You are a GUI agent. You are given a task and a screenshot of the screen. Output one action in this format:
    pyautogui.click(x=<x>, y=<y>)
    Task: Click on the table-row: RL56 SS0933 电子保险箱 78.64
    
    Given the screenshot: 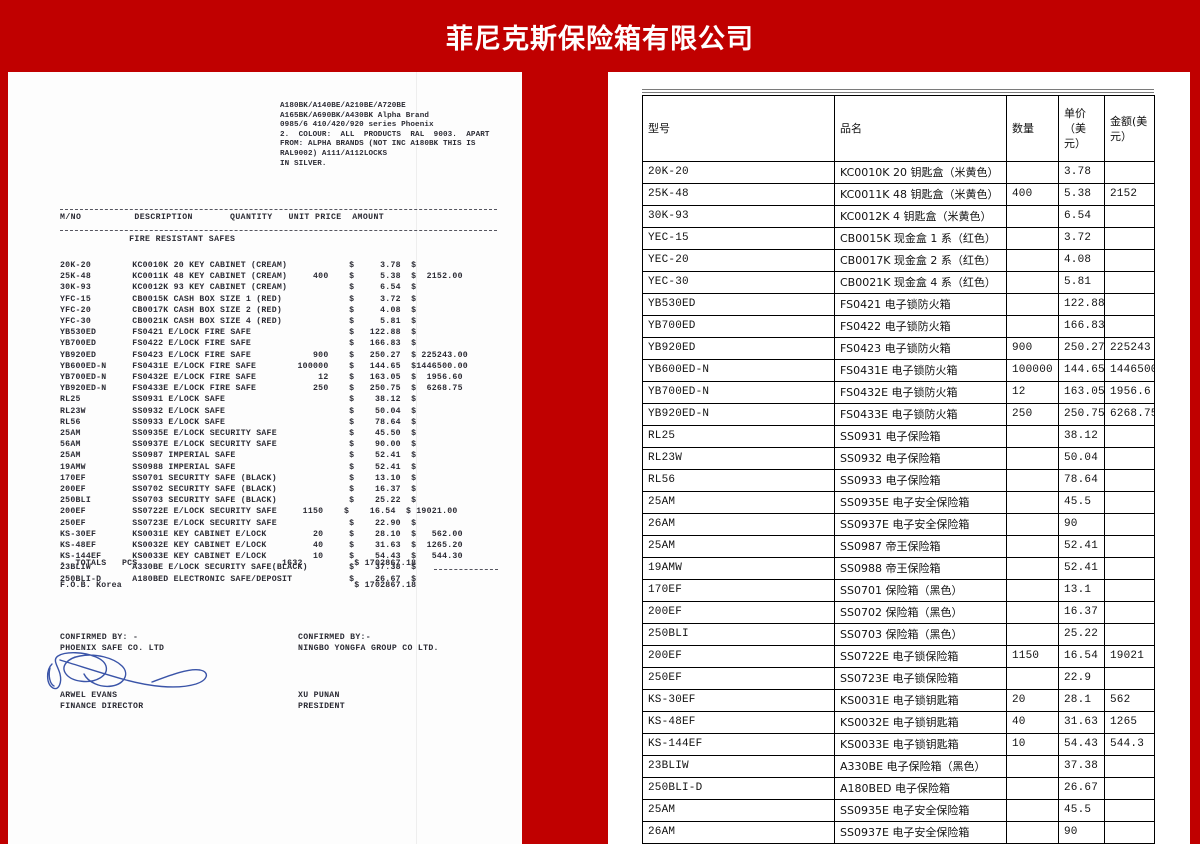 What is the action you would take?
    pyautogui.click(x=898, y=480)
    